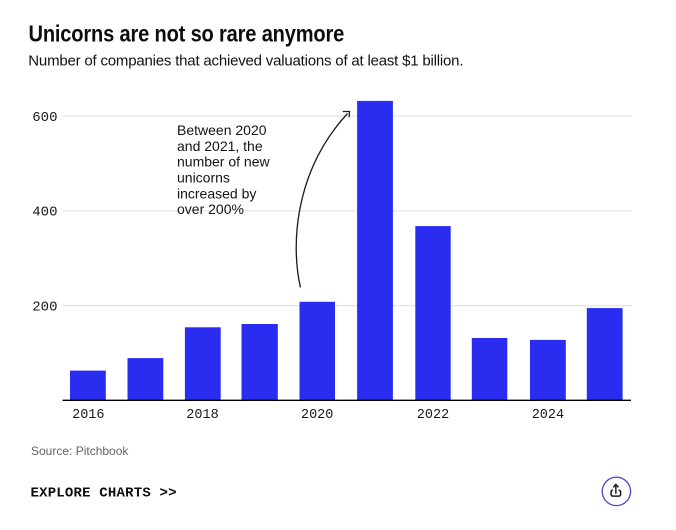 The image size is (676, 530). What do you see at coordinates (44, 118) in the screenshot?
I see `svg-text: 600` at bounding box center [44, 118].